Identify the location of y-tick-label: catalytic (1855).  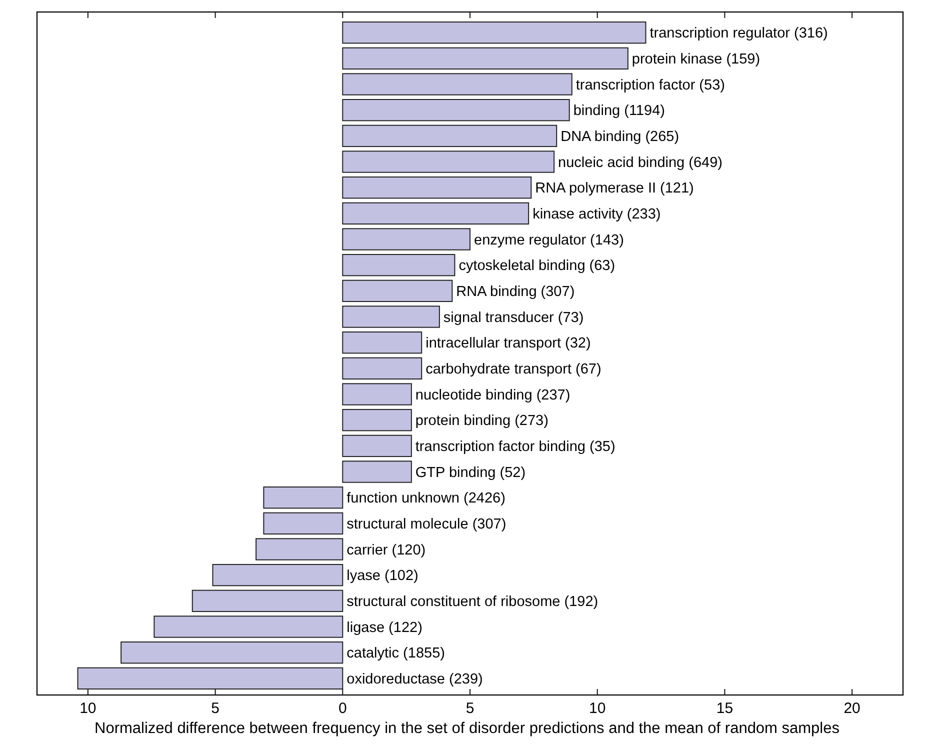
(395, 654).